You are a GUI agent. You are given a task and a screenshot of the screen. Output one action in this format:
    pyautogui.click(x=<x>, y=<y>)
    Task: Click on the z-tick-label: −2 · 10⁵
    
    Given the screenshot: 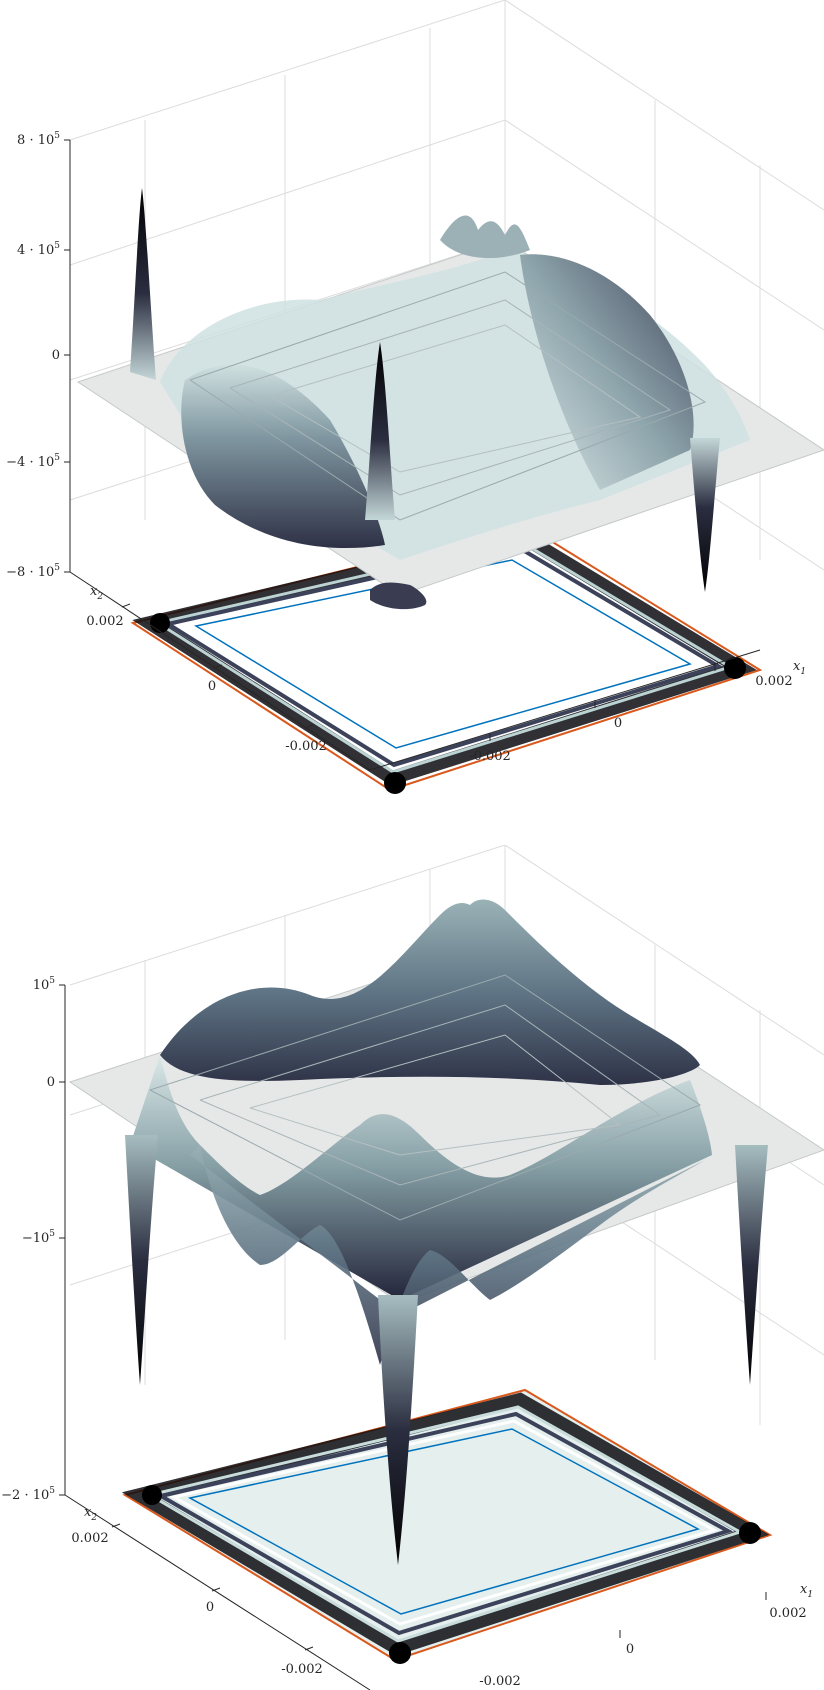 What is the action you would take?
    pyautogui.click(x=28, y=1494)
    